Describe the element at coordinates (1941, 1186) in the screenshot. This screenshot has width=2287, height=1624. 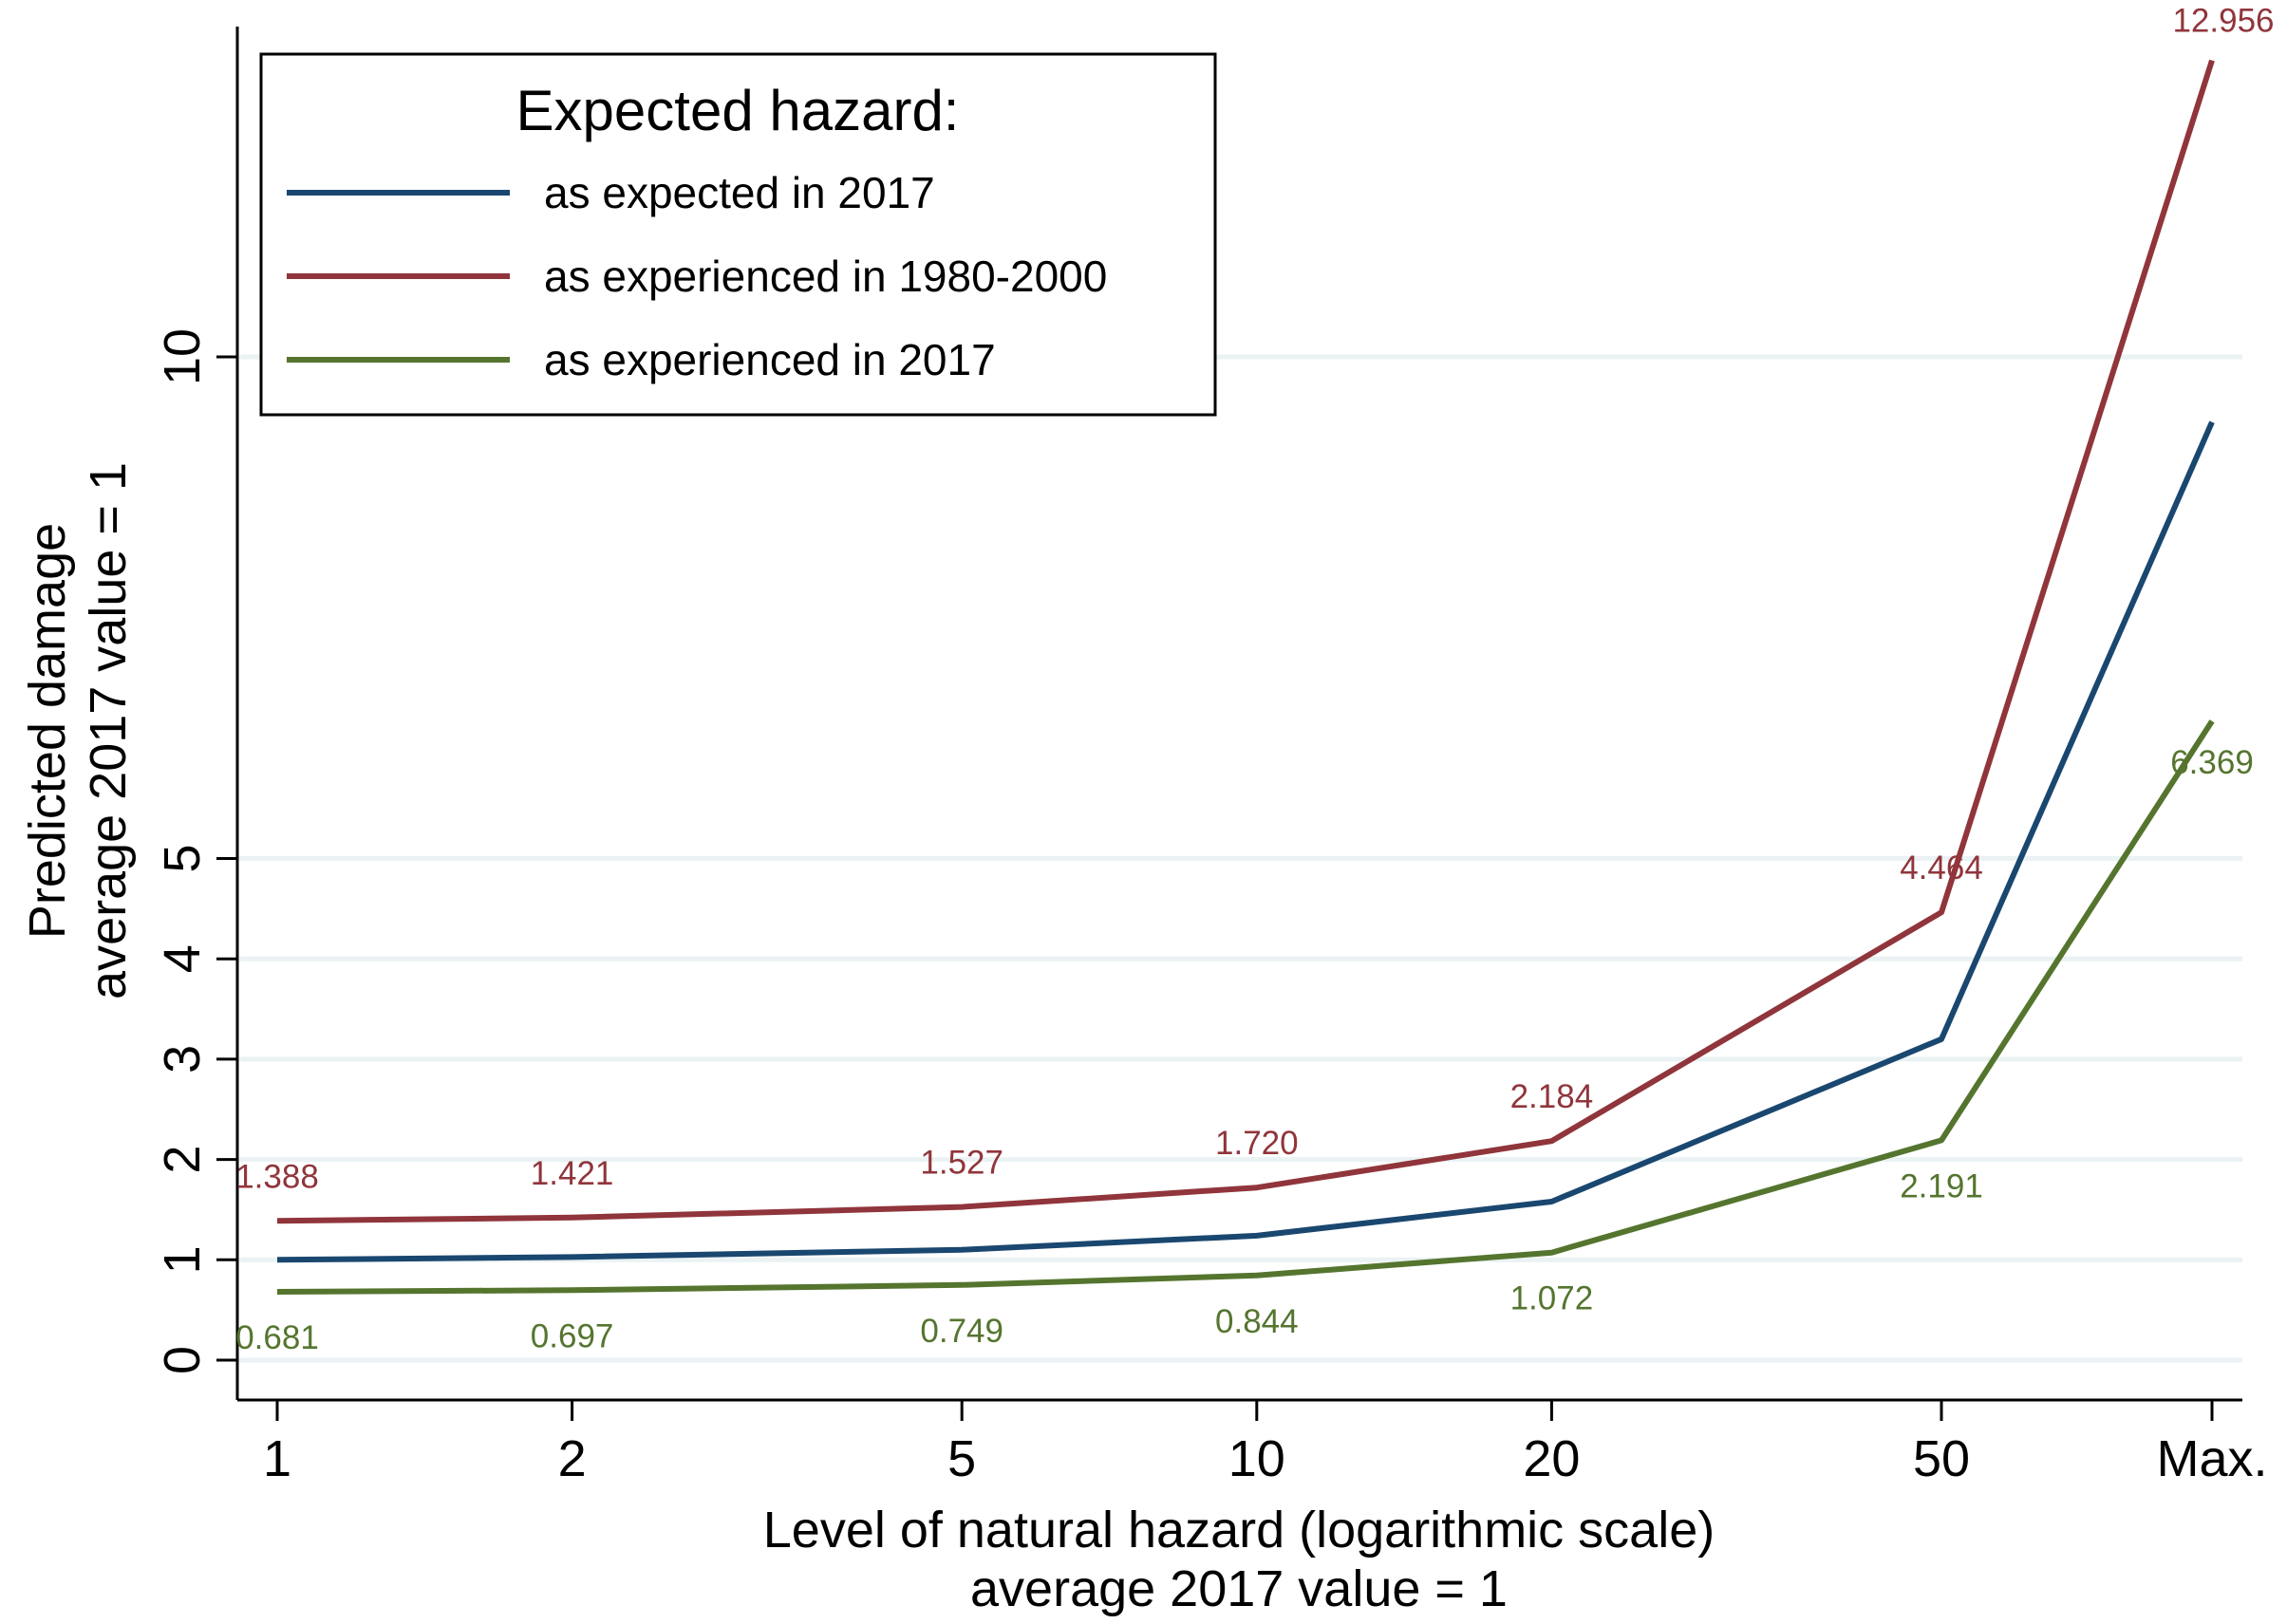
I see `data-label: 2.191` at that location.